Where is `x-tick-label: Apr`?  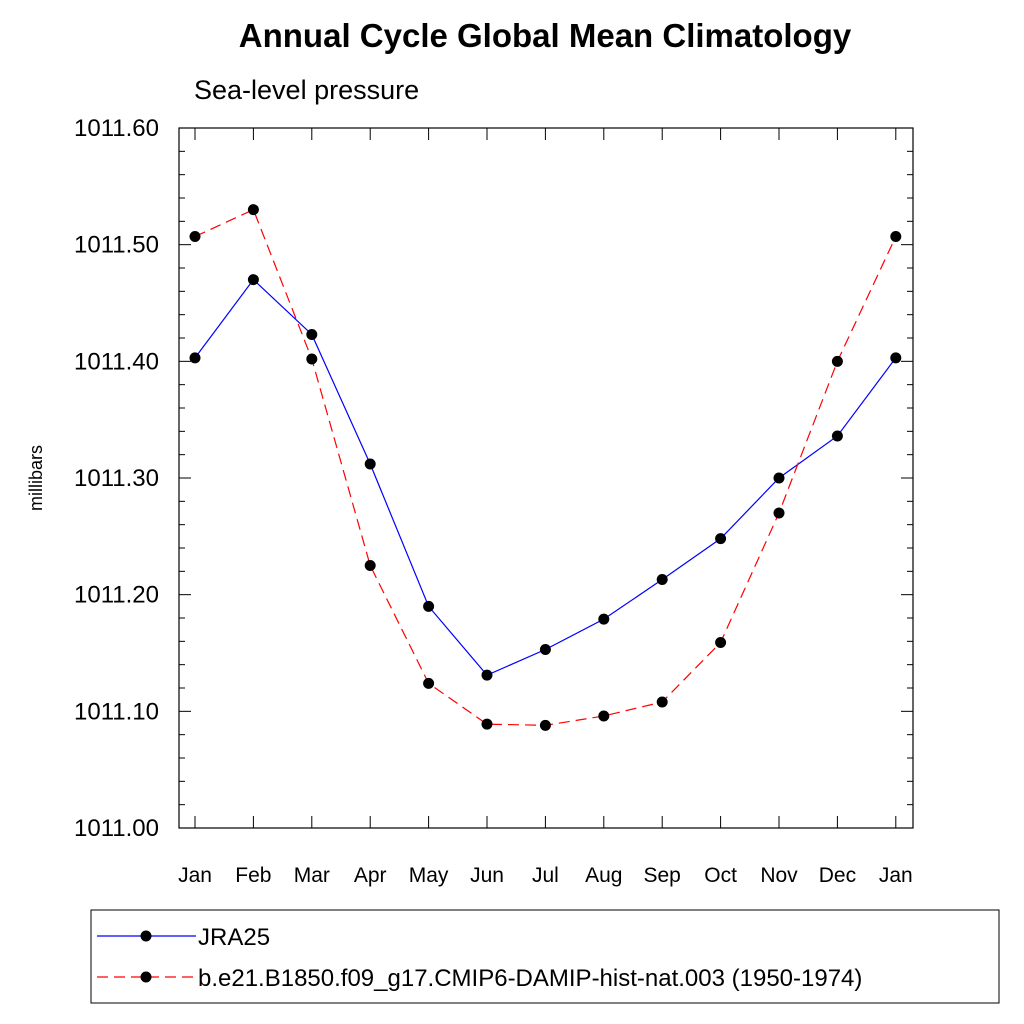
x-tick-label: Apr is located at coordinates (370, 875).